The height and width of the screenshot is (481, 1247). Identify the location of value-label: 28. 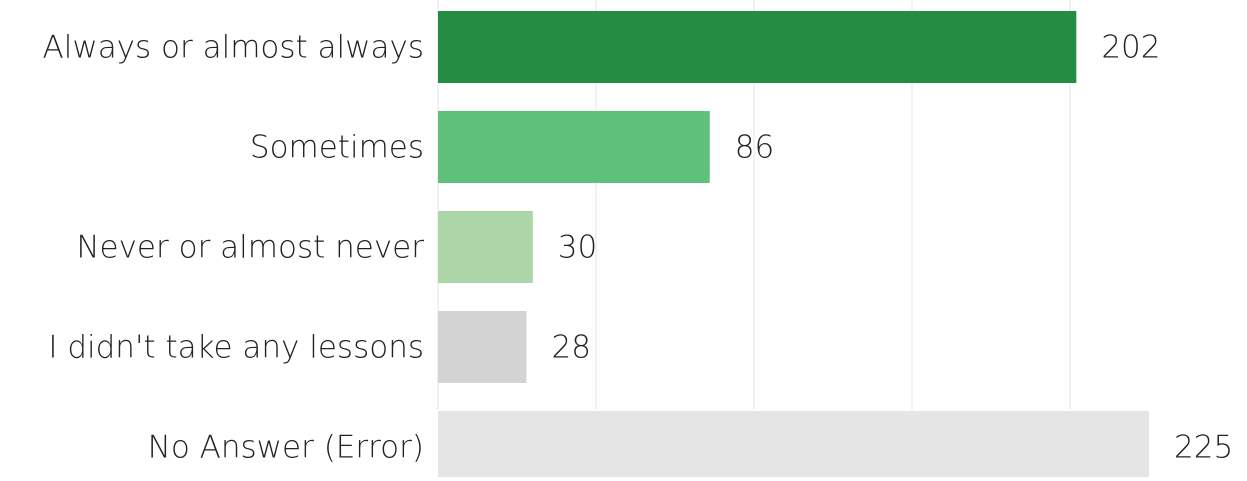
(570, 348).